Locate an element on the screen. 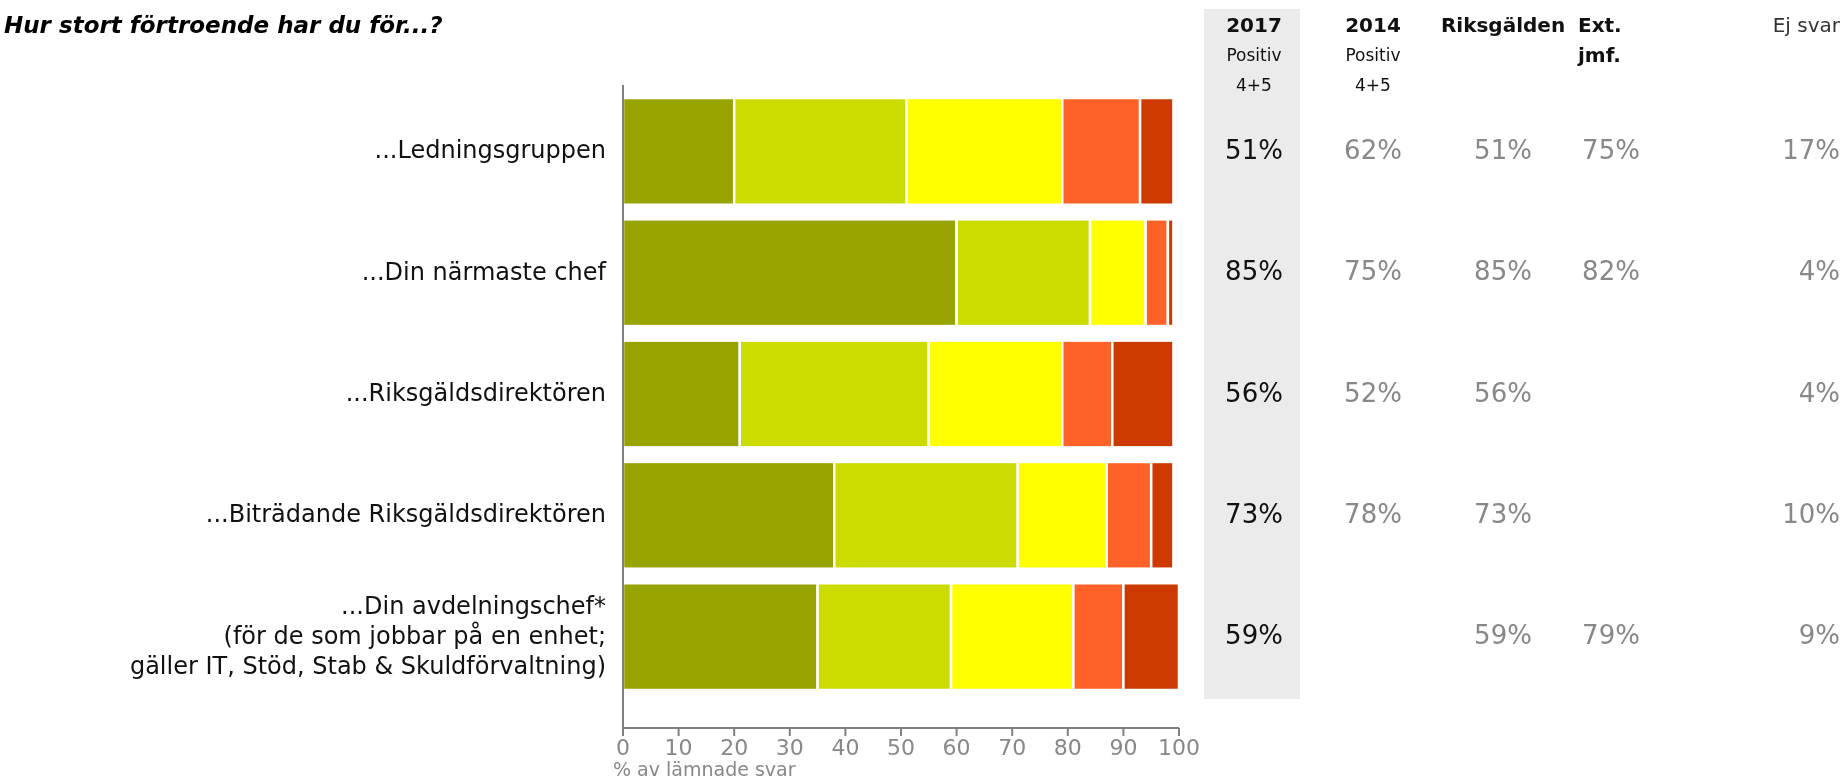 The width and height of the screenshot is (1846, 782). x-tick-label: 70 is located at coordinates (1012, 747).